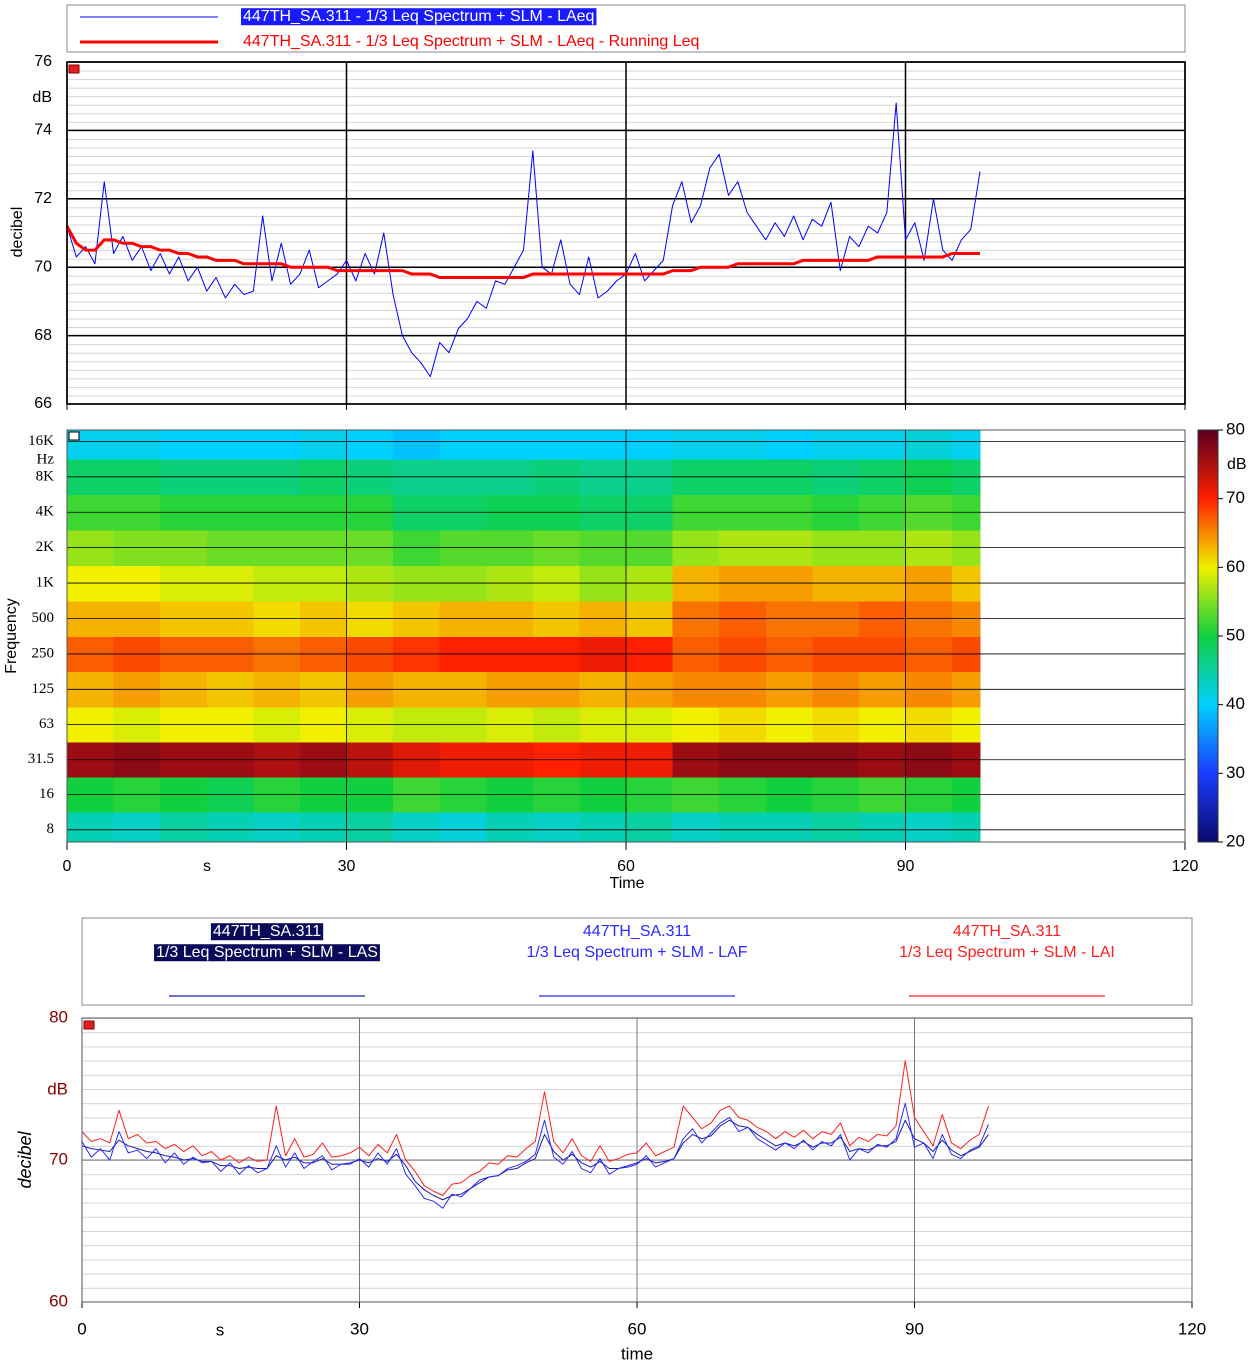  I want to click on y-tick-label: 250, so click(43, 653).